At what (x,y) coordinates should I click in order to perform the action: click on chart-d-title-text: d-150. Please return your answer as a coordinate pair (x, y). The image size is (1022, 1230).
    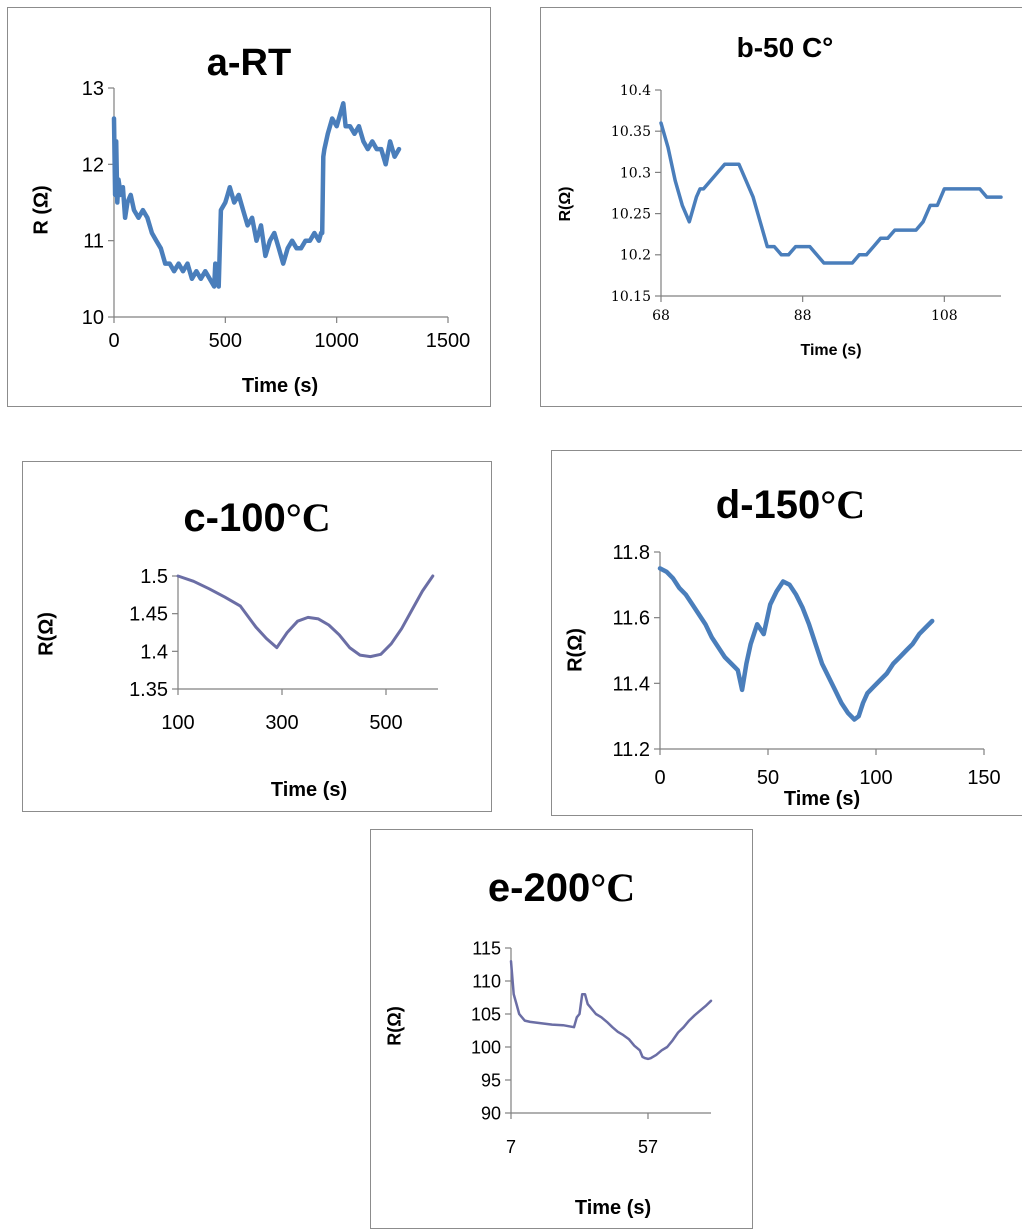
    Looking at the image, I should click on (768, 505).